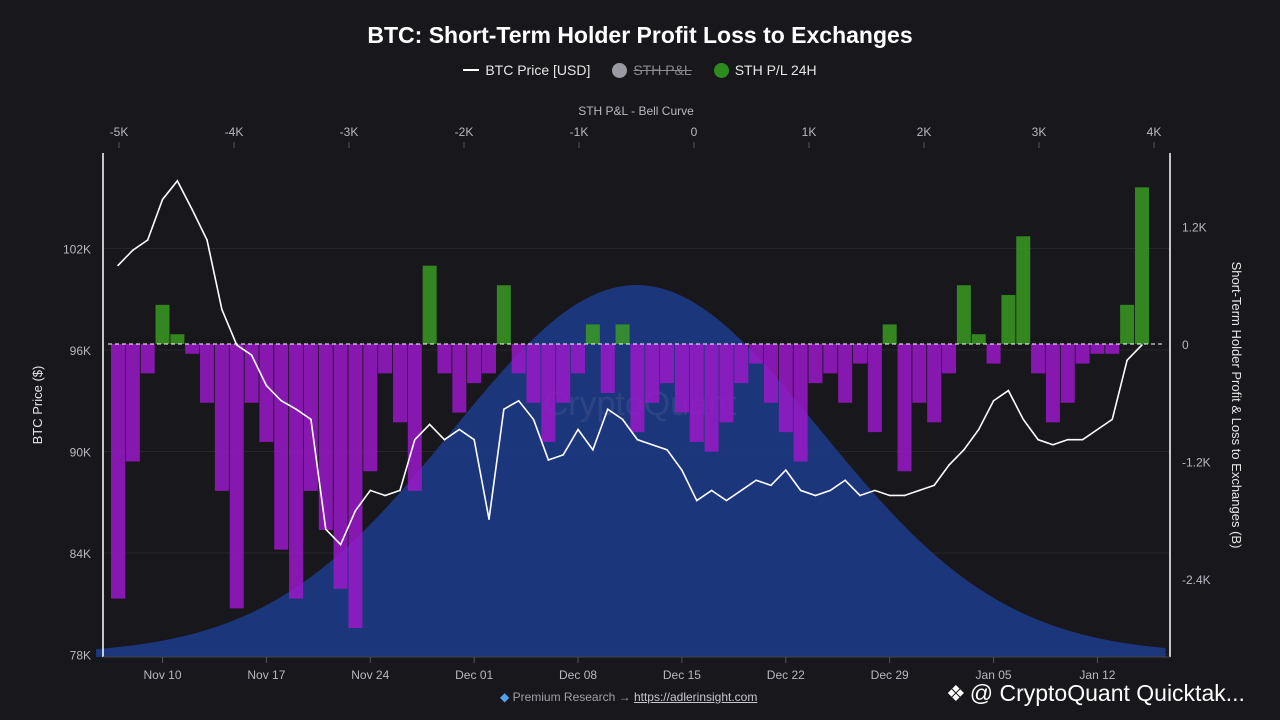 The image size is (1280, 720). I want to click on left-tick-label: 78K, so click(80, 656).